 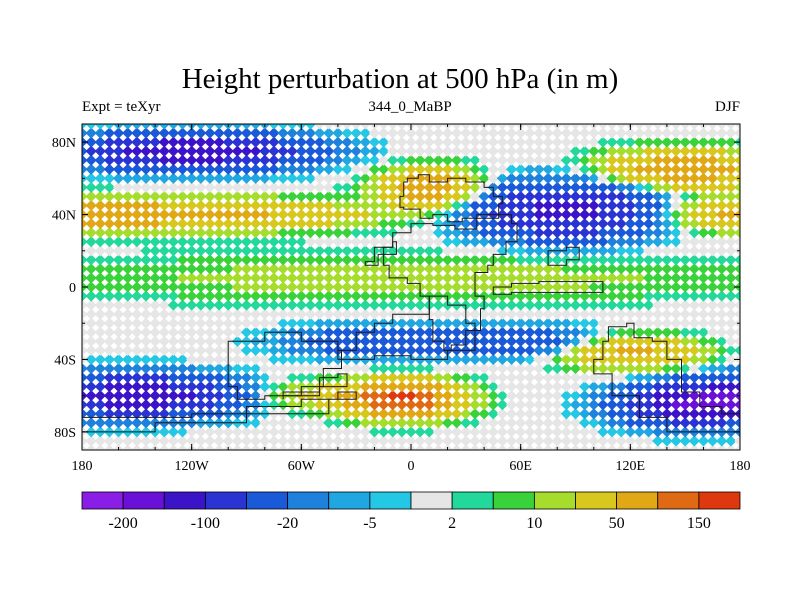 What do you see at coordinates (727, 107) in the screenshot?
I see `season-label: DJF` at bounding box center [727, 107].